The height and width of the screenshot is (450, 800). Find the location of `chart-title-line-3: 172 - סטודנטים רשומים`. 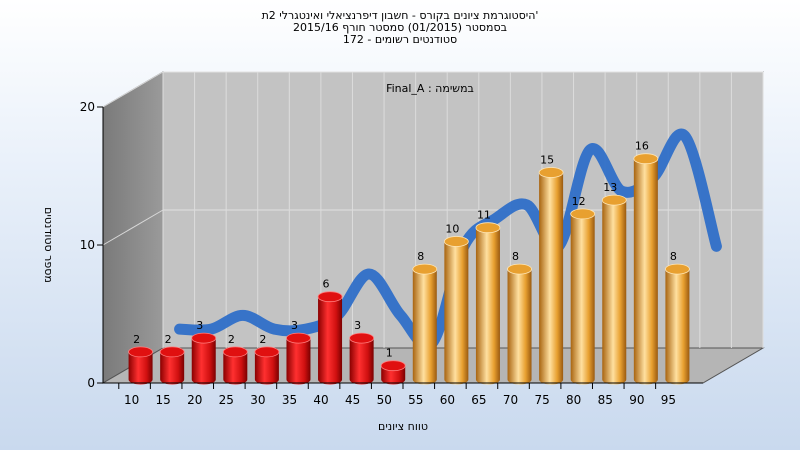

chart-title-line-3: 172 - סטודנטים רשומים is located at coordinates (400, 39).